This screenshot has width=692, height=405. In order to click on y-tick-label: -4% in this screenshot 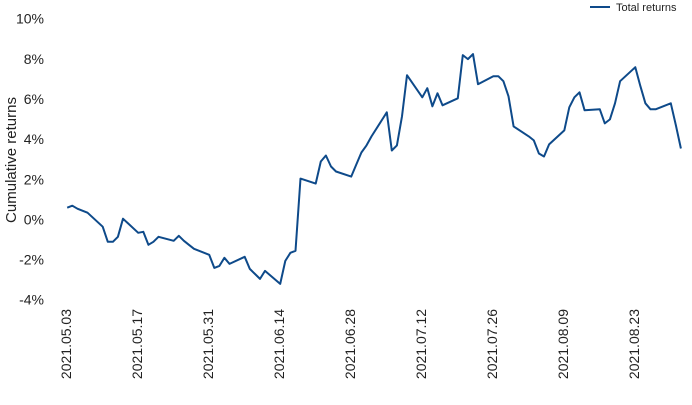, I will do `click(31, 300)`.